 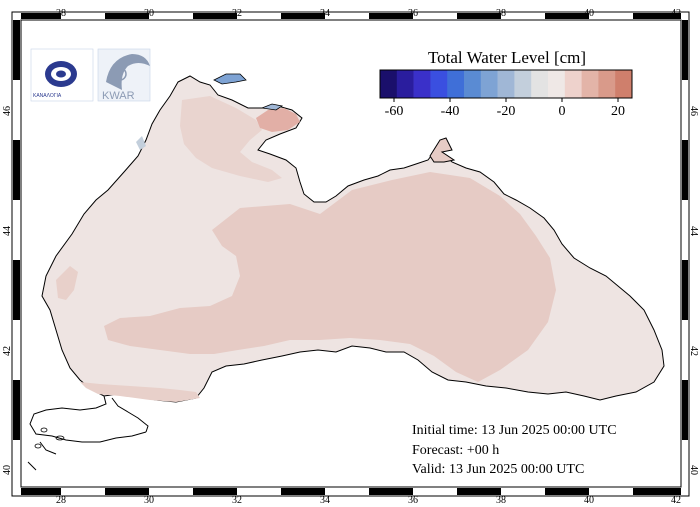 What do you see at coordinates (237, 13) in the screenshot?
I see `x-tick-top-32: 32` at bounding box center [237, 13].